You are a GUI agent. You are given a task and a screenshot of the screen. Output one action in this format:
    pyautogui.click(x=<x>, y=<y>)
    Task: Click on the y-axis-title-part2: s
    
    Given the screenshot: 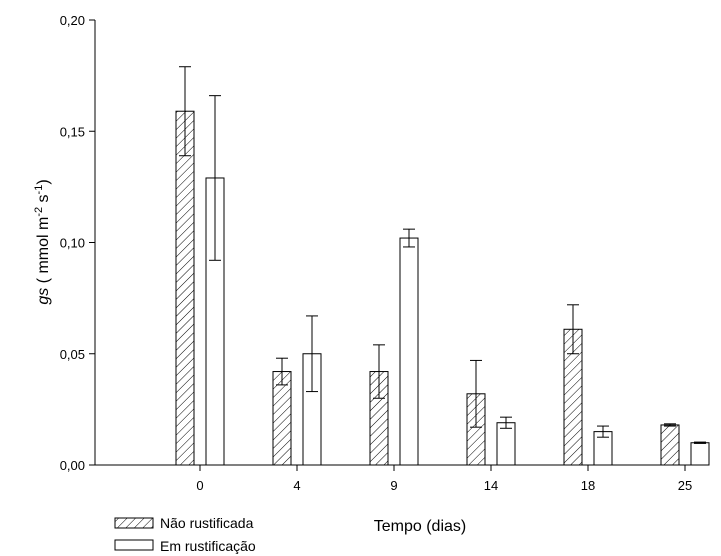 What is the action you would take?
    pyautogui.click(x=43, y=200)
    